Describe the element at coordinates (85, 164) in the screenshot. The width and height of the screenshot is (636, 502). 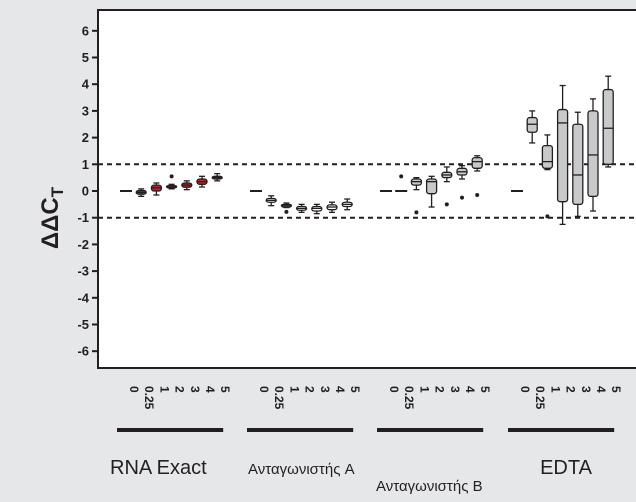
I see `y-tick-label: 1` at that location.